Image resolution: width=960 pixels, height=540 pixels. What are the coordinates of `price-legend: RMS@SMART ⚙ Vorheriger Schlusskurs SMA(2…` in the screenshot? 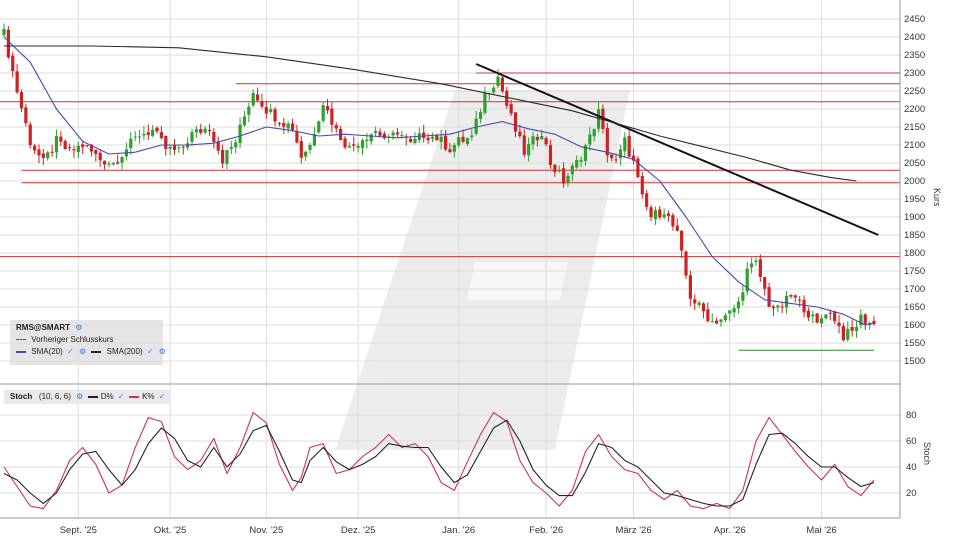 It's located at (88, 342).